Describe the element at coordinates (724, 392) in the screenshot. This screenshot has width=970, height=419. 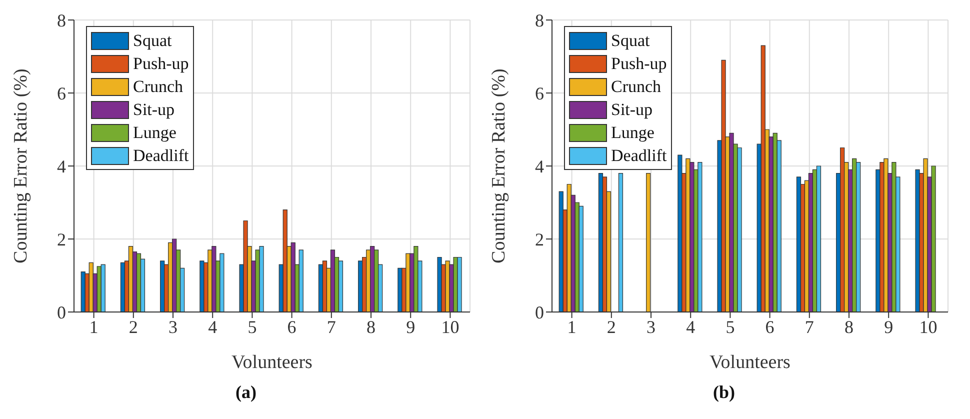
I see `text: (b)` at that location.